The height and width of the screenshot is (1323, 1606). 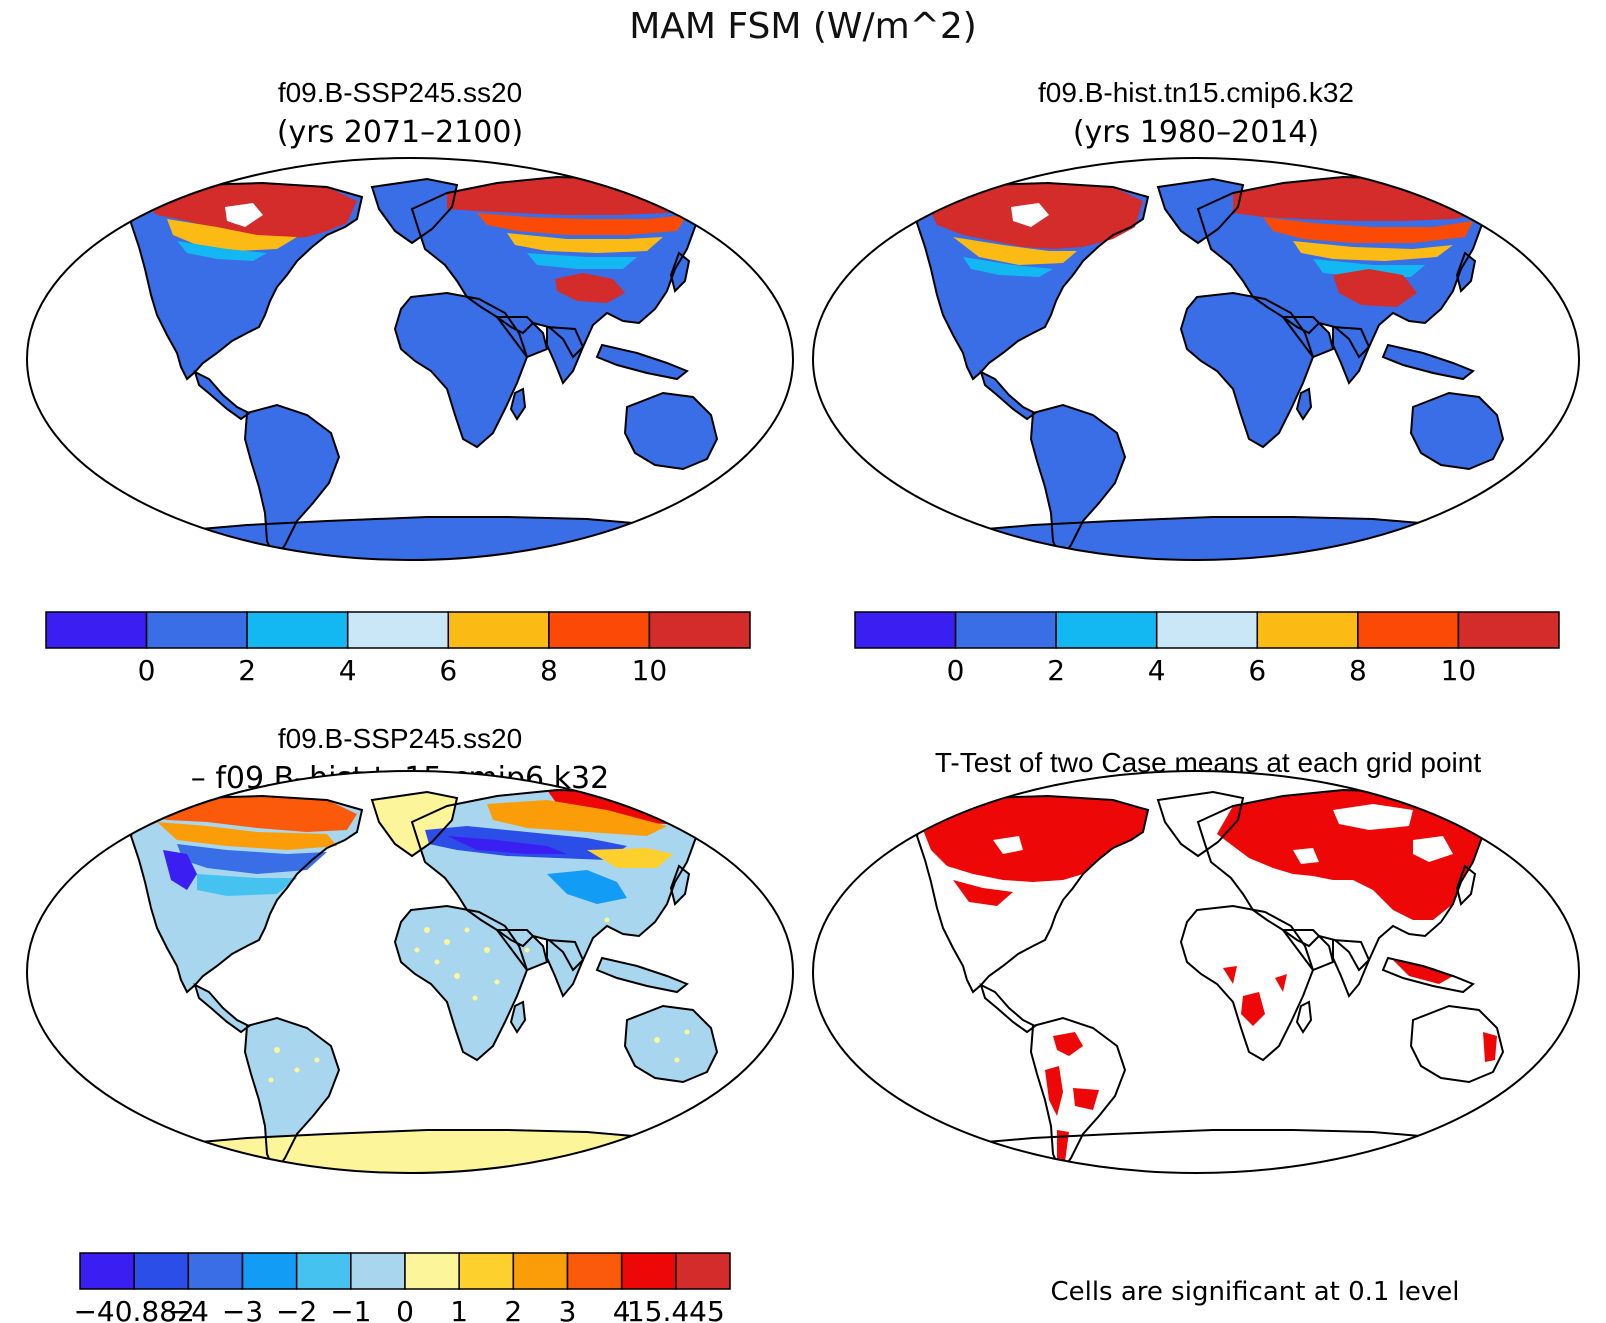 I want to click on map-control, so click(x=1196, y=359).